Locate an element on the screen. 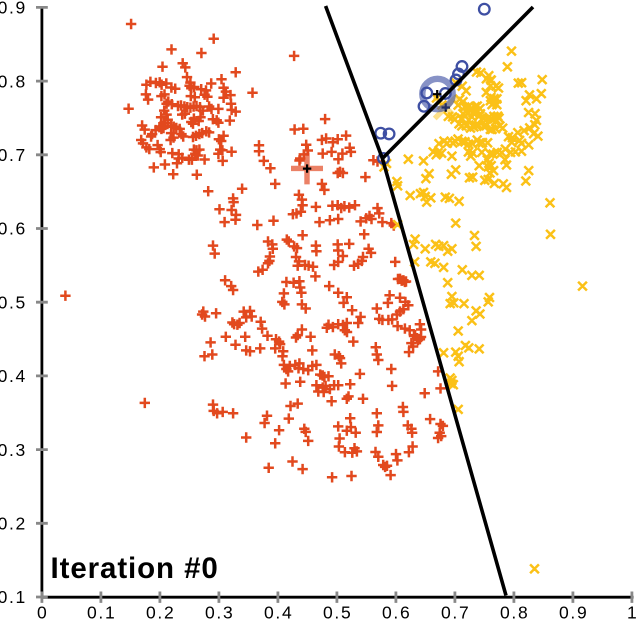 This screenshot has height=624, width=637. svg-text: 1 is located at coordinates (632, 610).